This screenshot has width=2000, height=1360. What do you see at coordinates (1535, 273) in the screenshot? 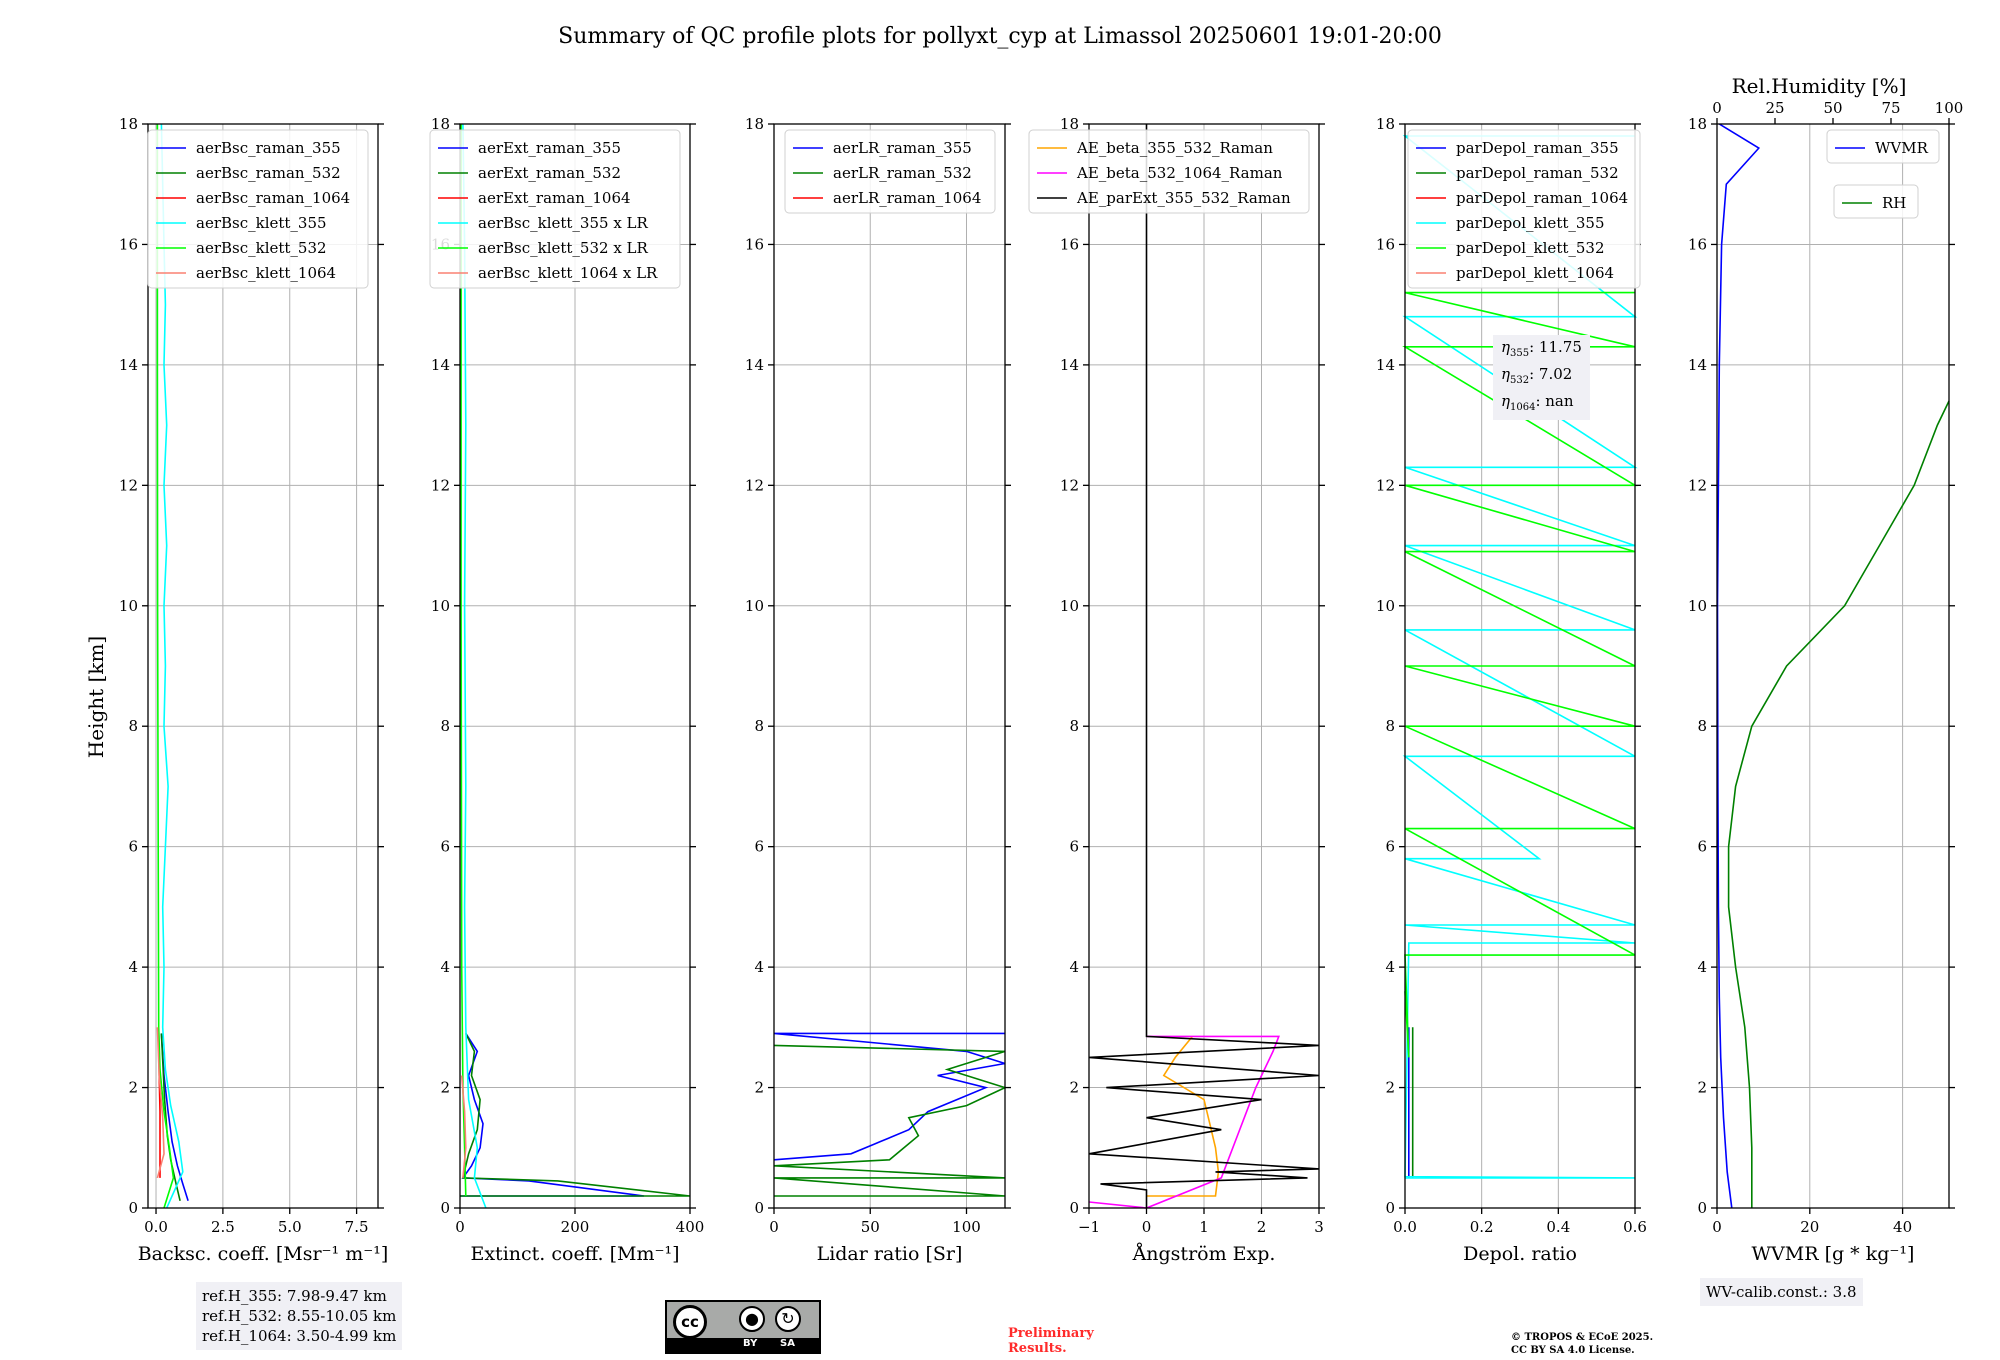
I see `legend-entry: parDepol_klett_1064` at bounding box center [1535, 273].